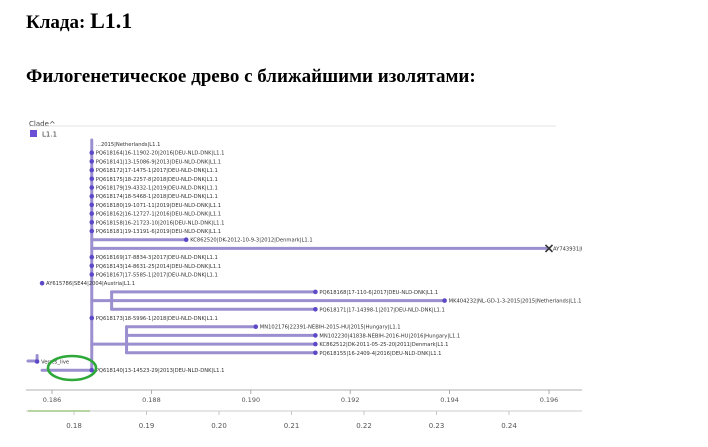 The image size is (708, 447). Describe the element at coordinates (380, 354) in the screenshot. I see `tip-label: PQ618155|16-2409-4|2016|DEU-NLD-DNK|L1.1` at that location.